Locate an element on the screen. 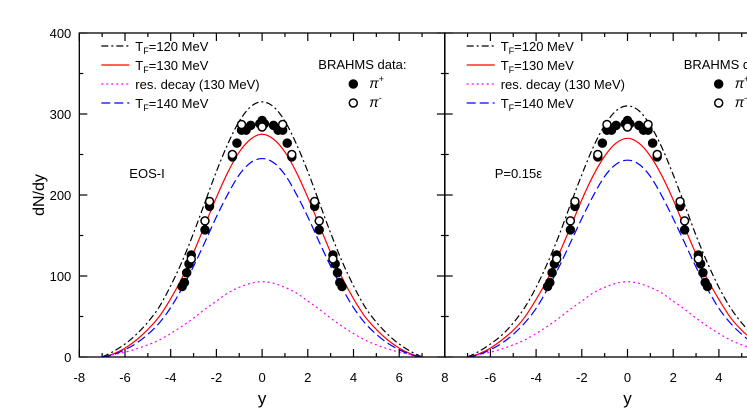 Image resolution: width=747 pixels, height=416 pixels. x-tick-label: 8 is located at coordinates (444, 377).